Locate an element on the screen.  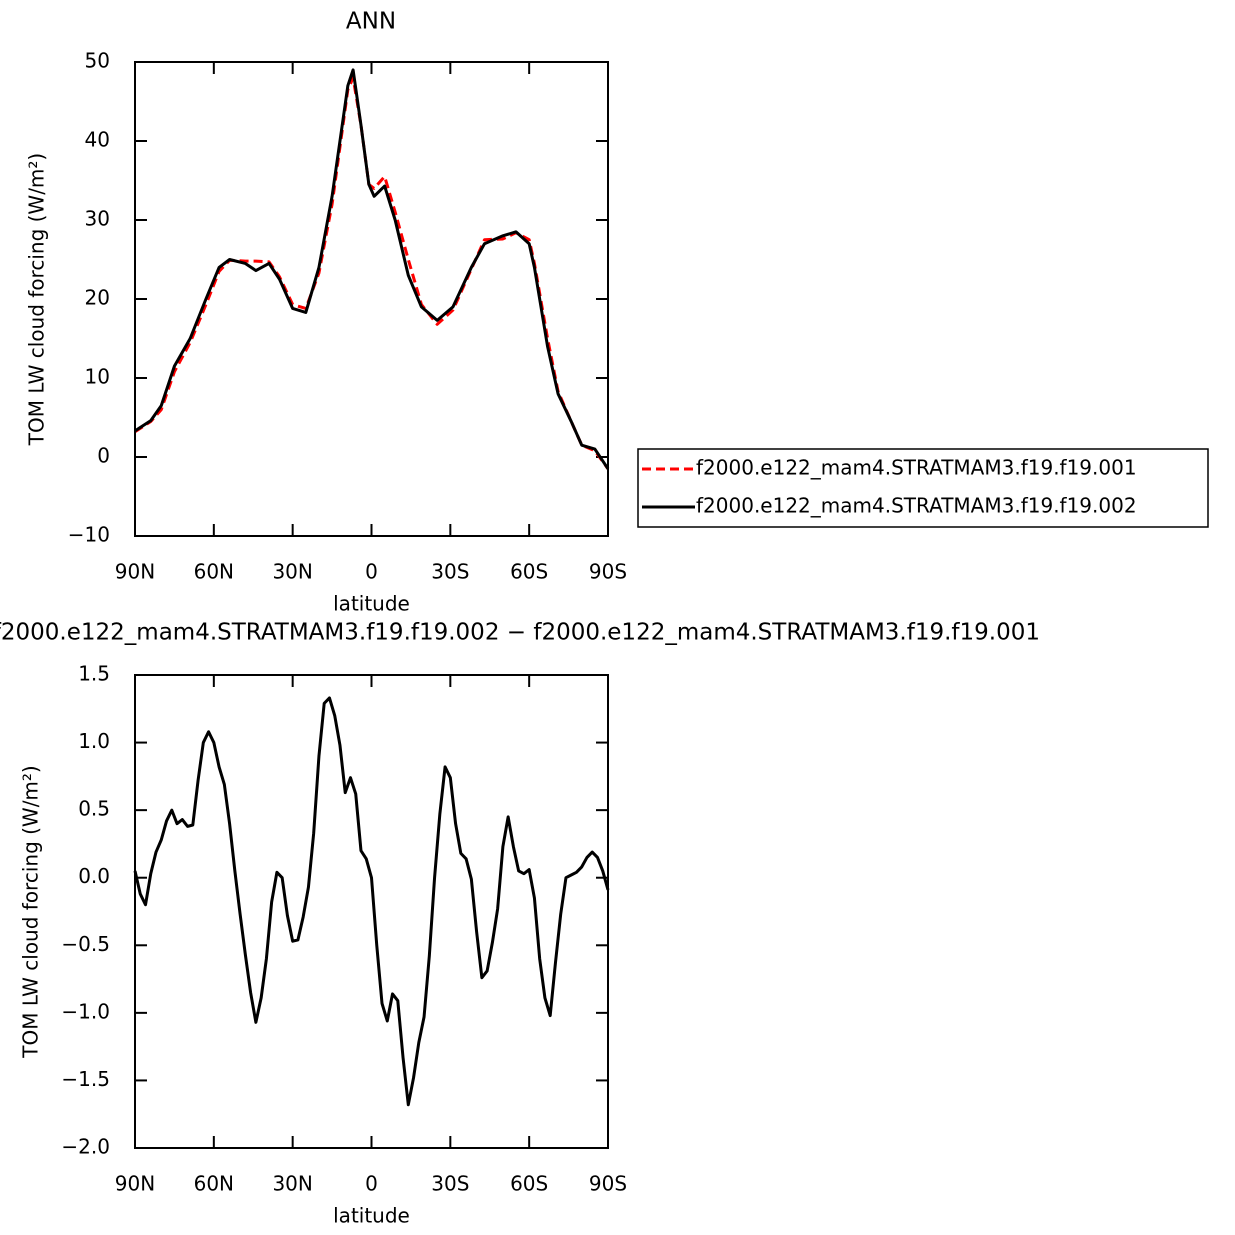
y-tick-label: 40 is located at coordinates (97, 140).